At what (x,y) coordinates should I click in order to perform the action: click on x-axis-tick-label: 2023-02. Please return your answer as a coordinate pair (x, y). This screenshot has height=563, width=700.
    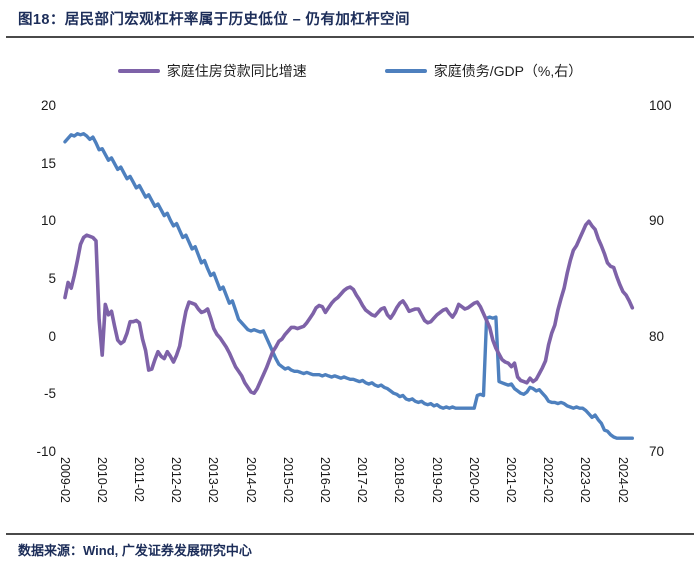
    Looking at the image, I should click on (585, 480).